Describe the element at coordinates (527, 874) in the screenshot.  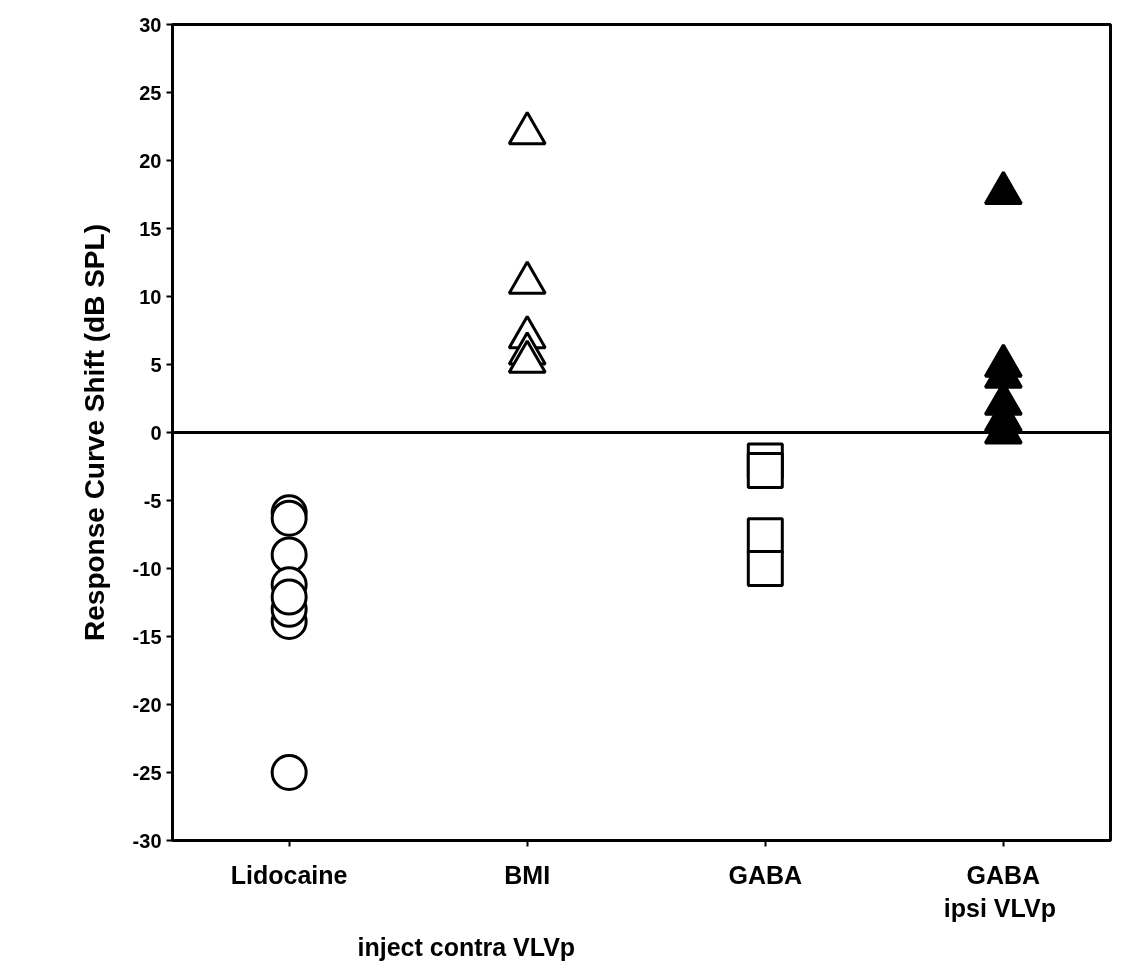
I see `x-tick-label: BMI` at that location.